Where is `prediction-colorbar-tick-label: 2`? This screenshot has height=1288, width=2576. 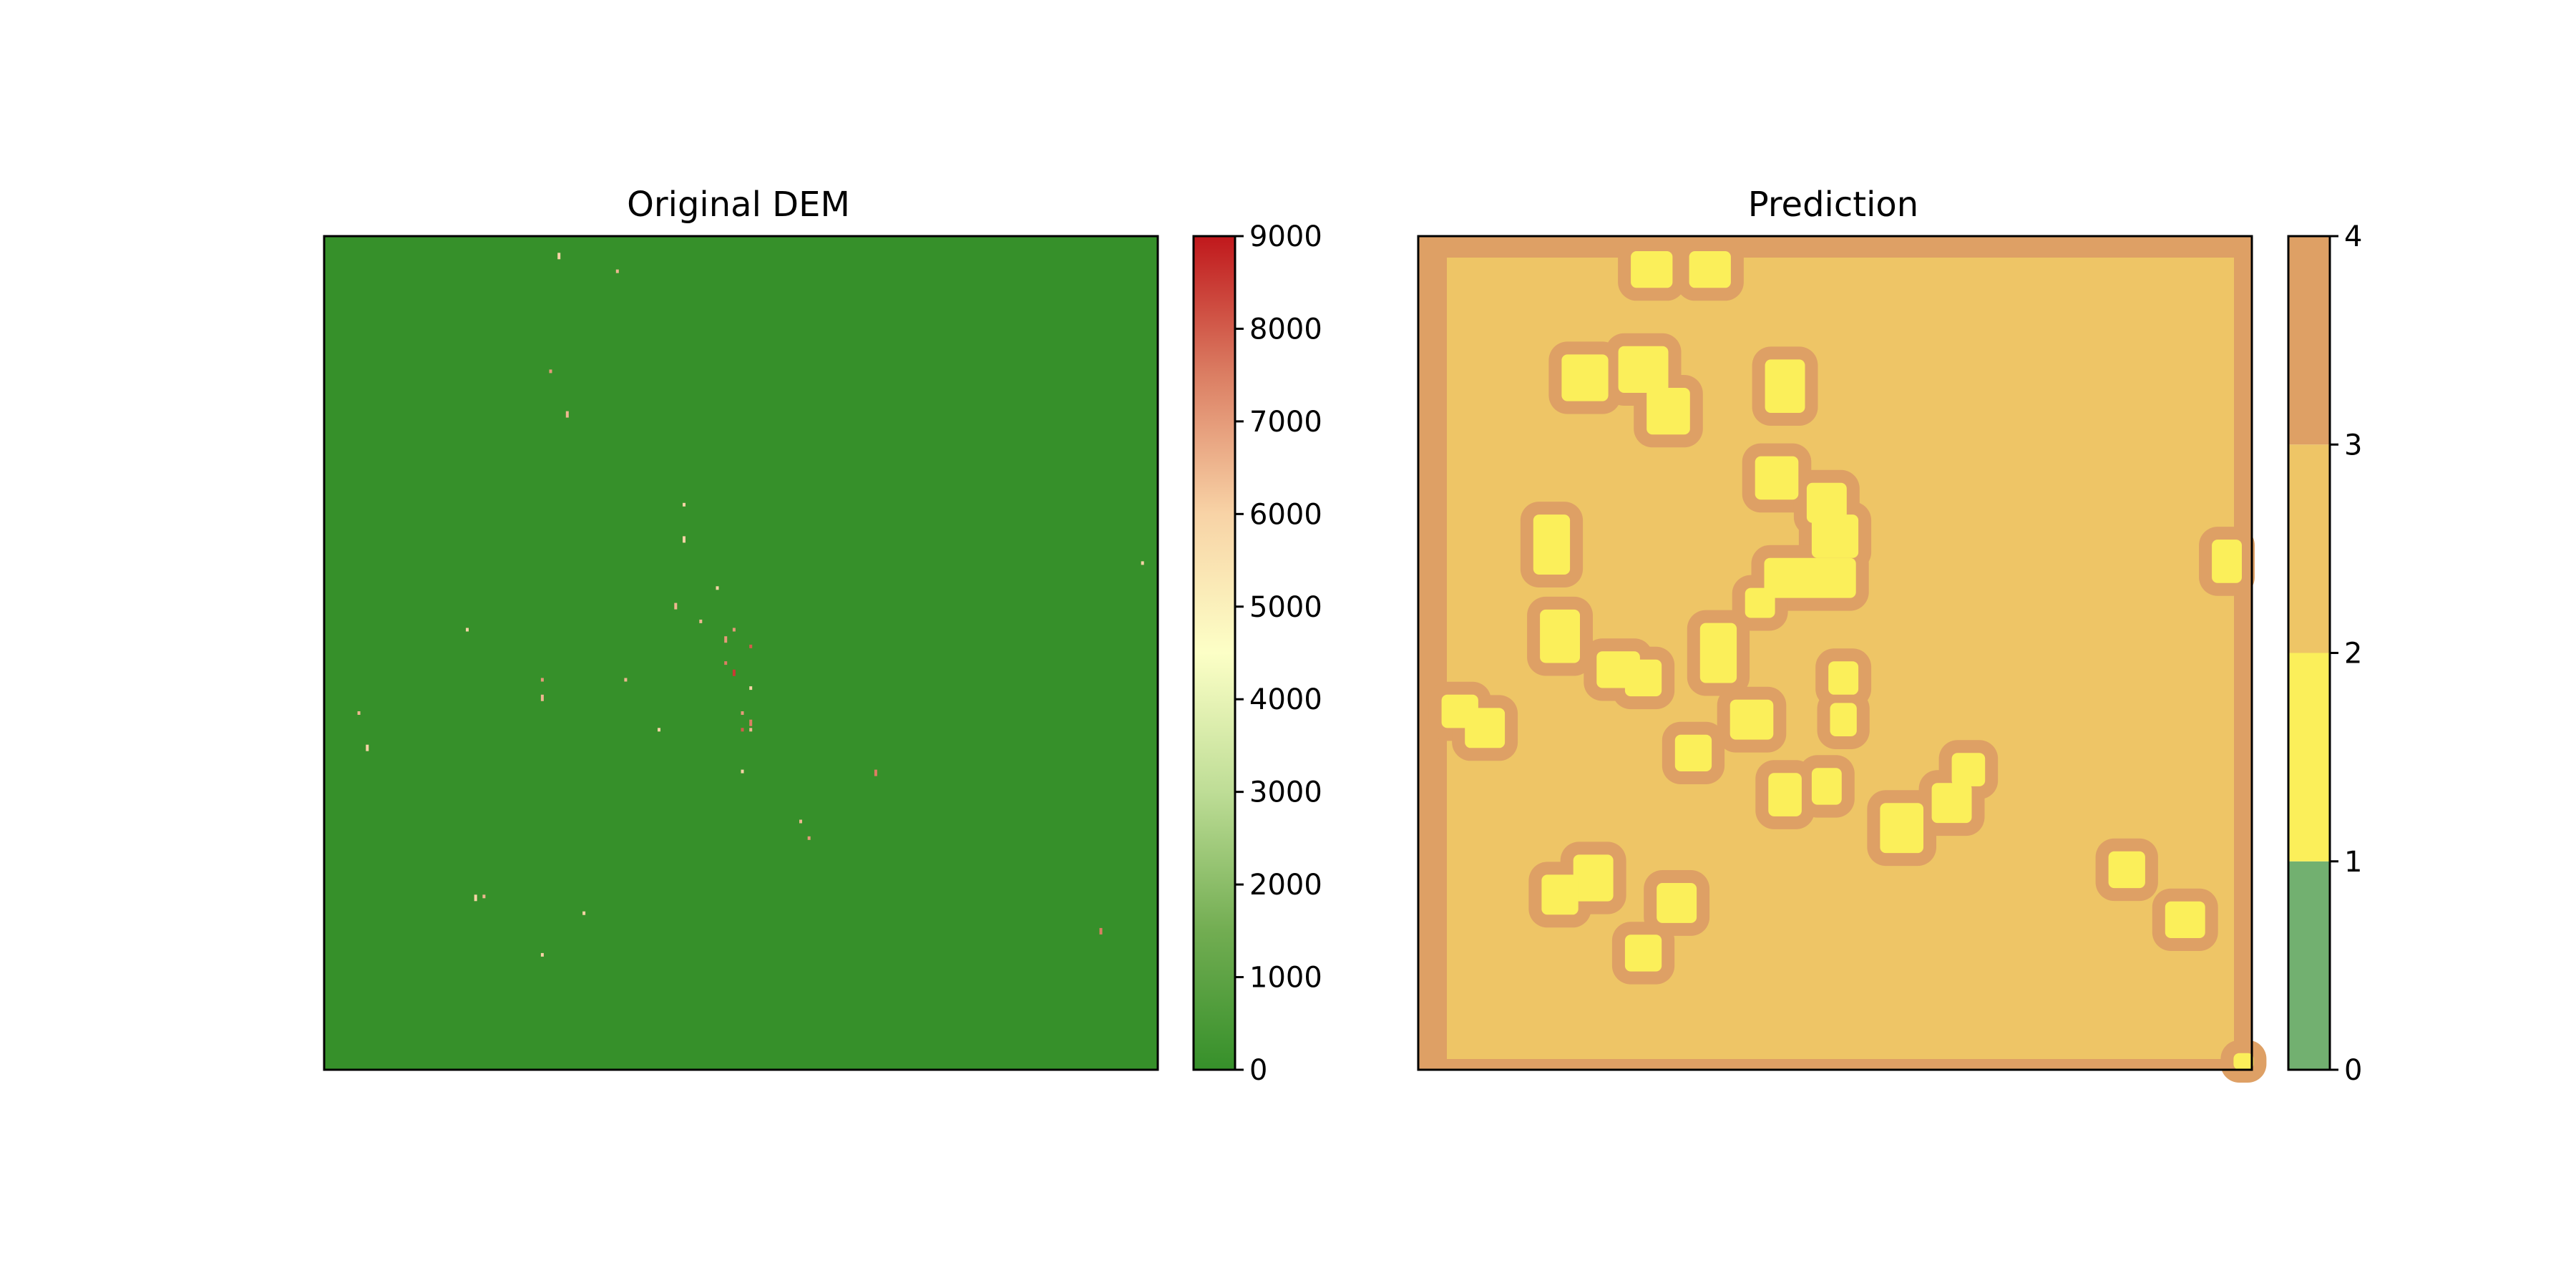
prediction-colorbar-tick-label: 2 is located at coordinates (2353, 654).